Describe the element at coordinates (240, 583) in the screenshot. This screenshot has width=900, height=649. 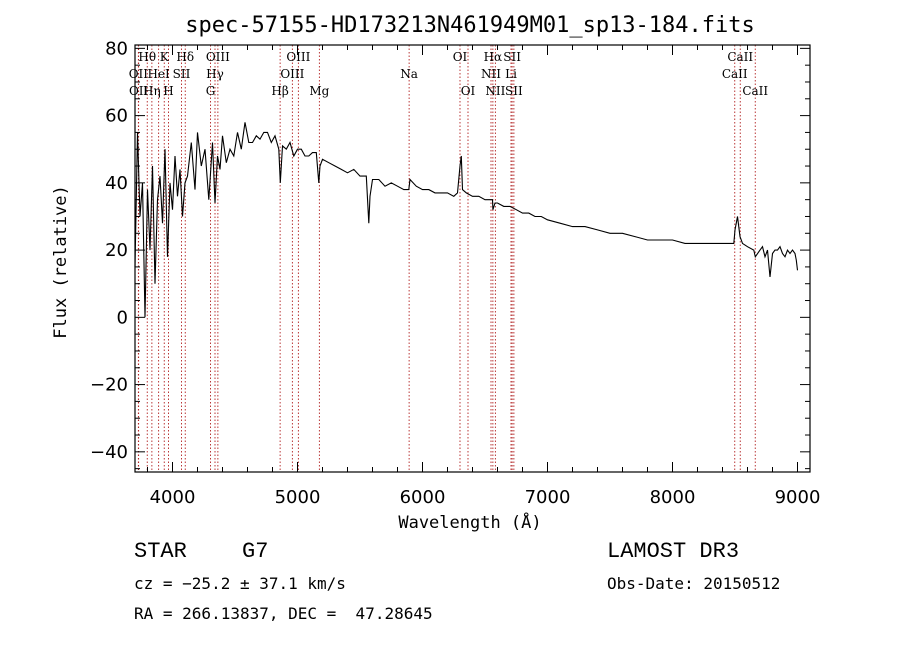
I see `redshift-velocity: cz = −25.2 ± 37.1 km/s` at that location.